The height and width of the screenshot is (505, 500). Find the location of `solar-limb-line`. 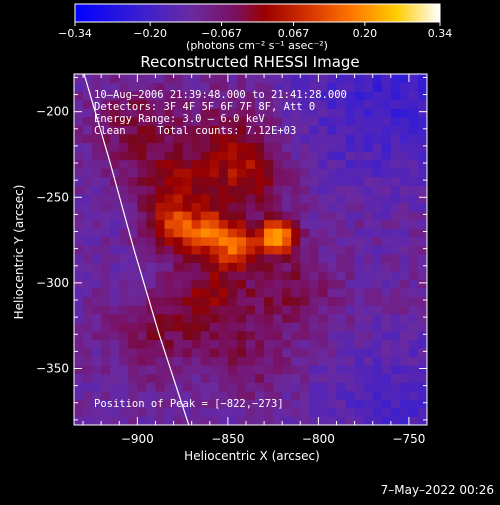

solar-limb-line is located at coordinates (136, 249).